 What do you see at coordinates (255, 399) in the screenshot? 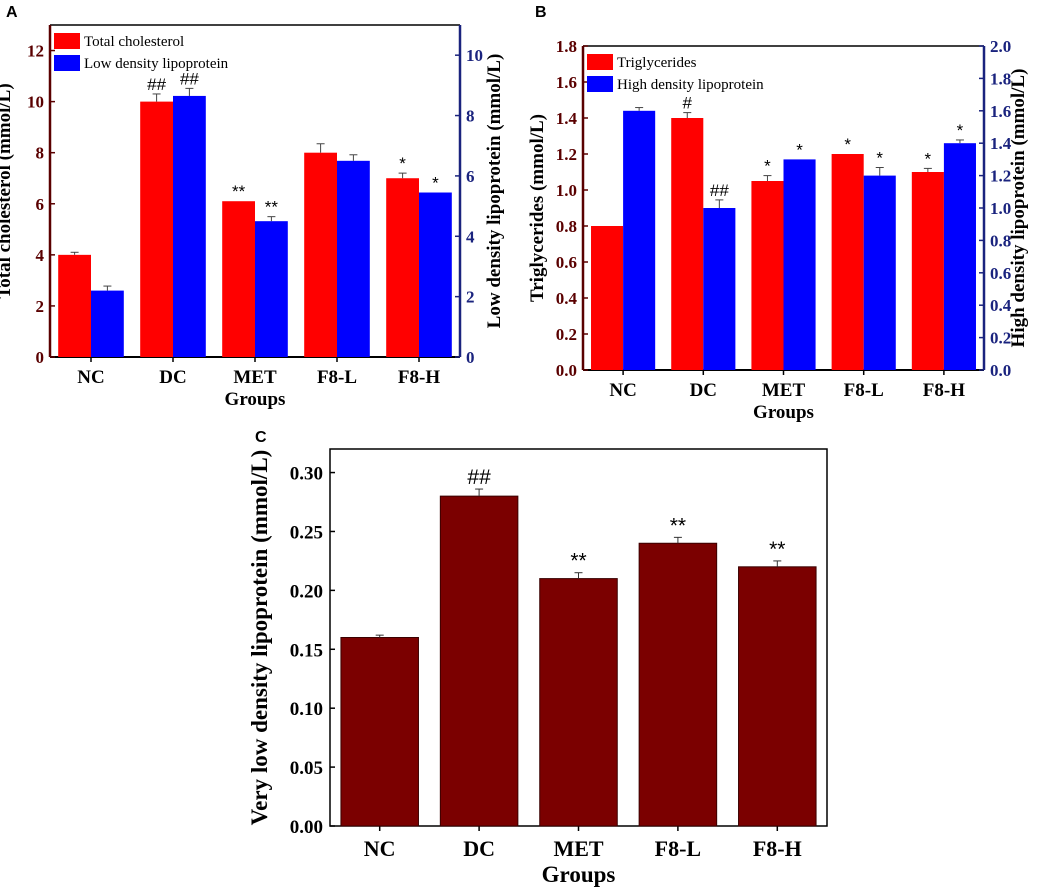
I see `panel-a-x-axis-title: Groups` at bounding box center [255, 399].